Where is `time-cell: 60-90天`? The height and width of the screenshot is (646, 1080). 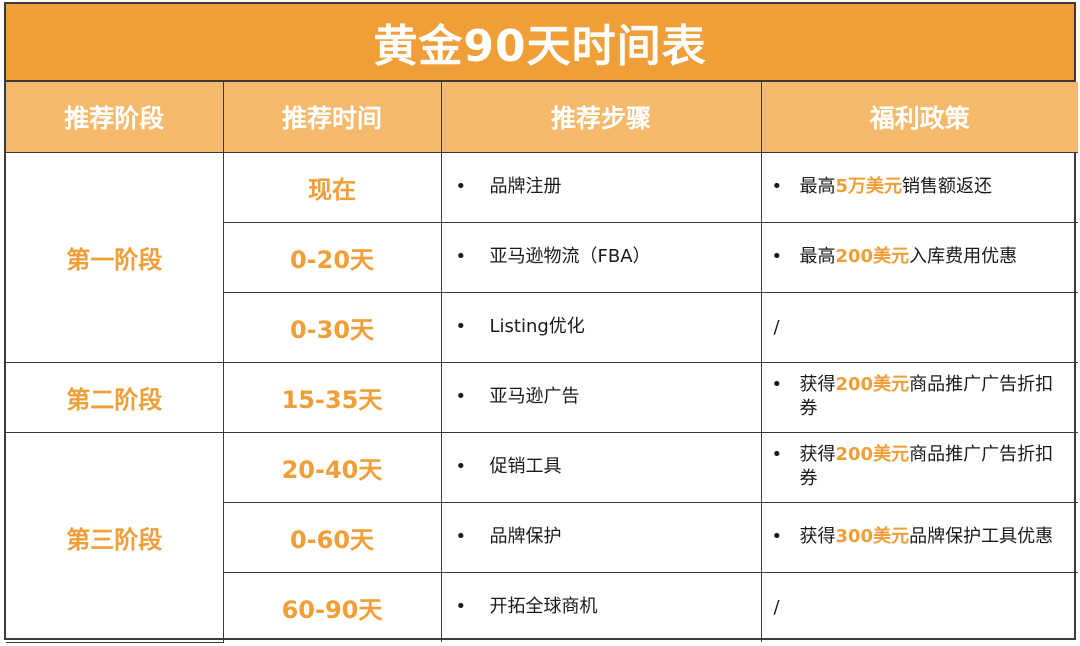 time-cell: 60-90天 is located at coordinates (332, 606).